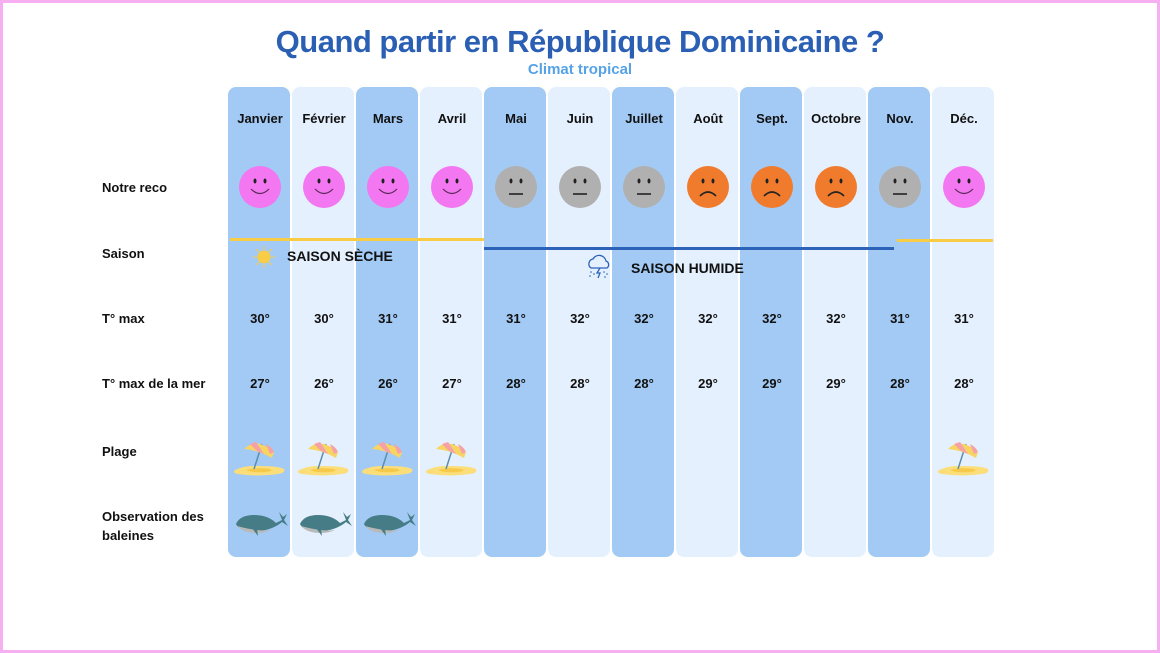  I want to click on month-header: Février, so click(324, 118).